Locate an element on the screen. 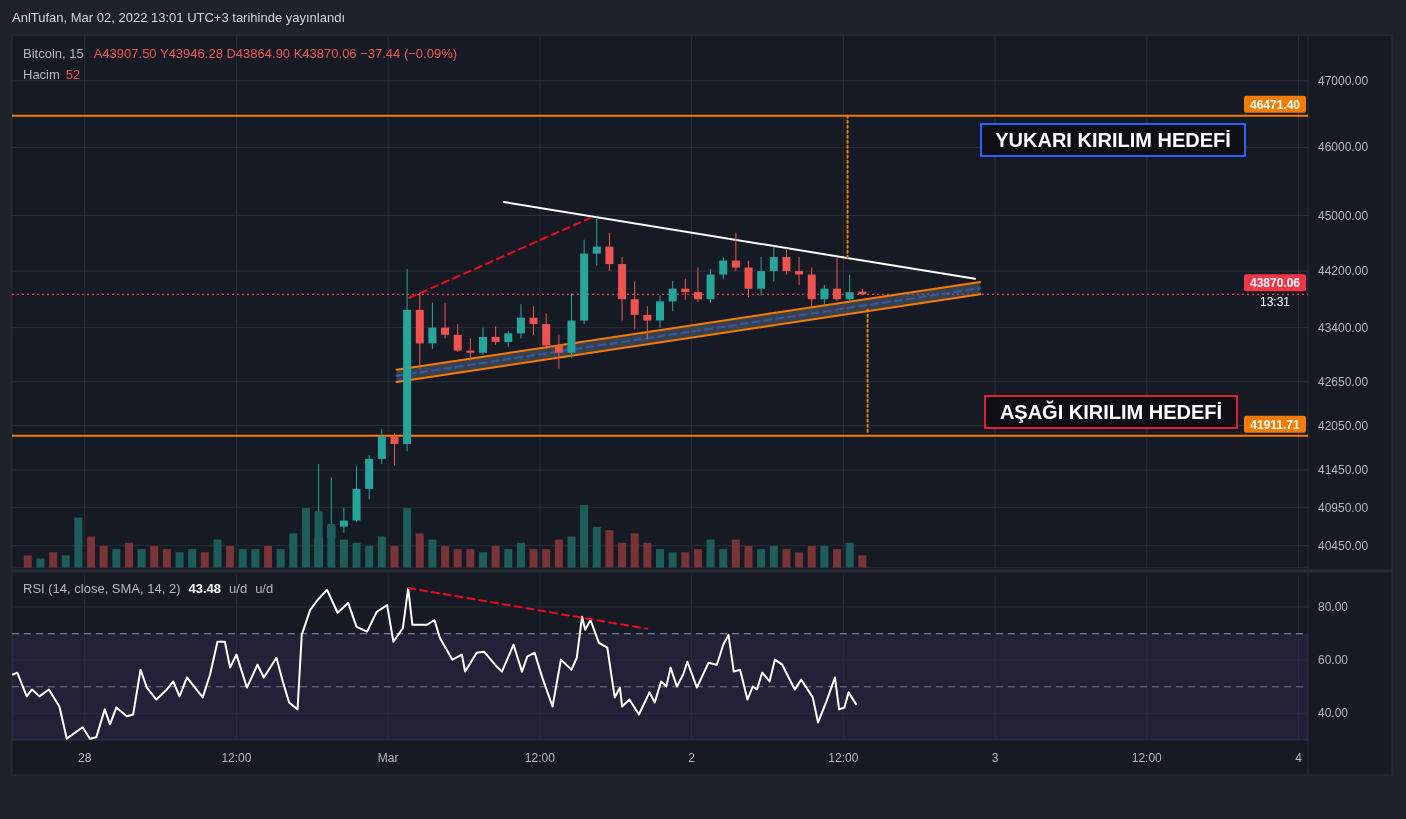  x-tick-label: 3 is located at coordinates (995, 758).